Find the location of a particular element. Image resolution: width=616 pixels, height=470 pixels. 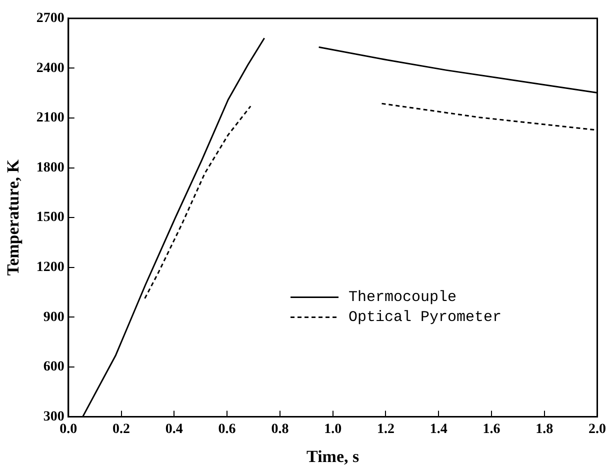

legend-label: Thermocouple is located at coordinates (402, 297).